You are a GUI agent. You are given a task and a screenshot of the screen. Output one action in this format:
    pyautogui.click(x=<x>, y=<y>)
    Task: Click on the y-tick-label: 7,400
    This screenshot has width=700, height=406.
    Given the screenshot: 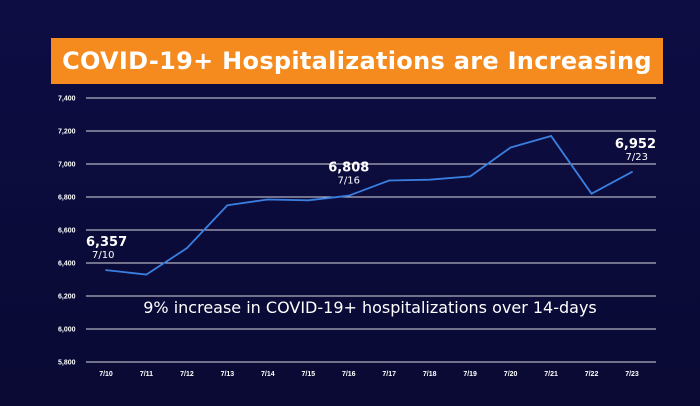 What is the action you would take?
    pyautogui.click(x=67, y=99)
    